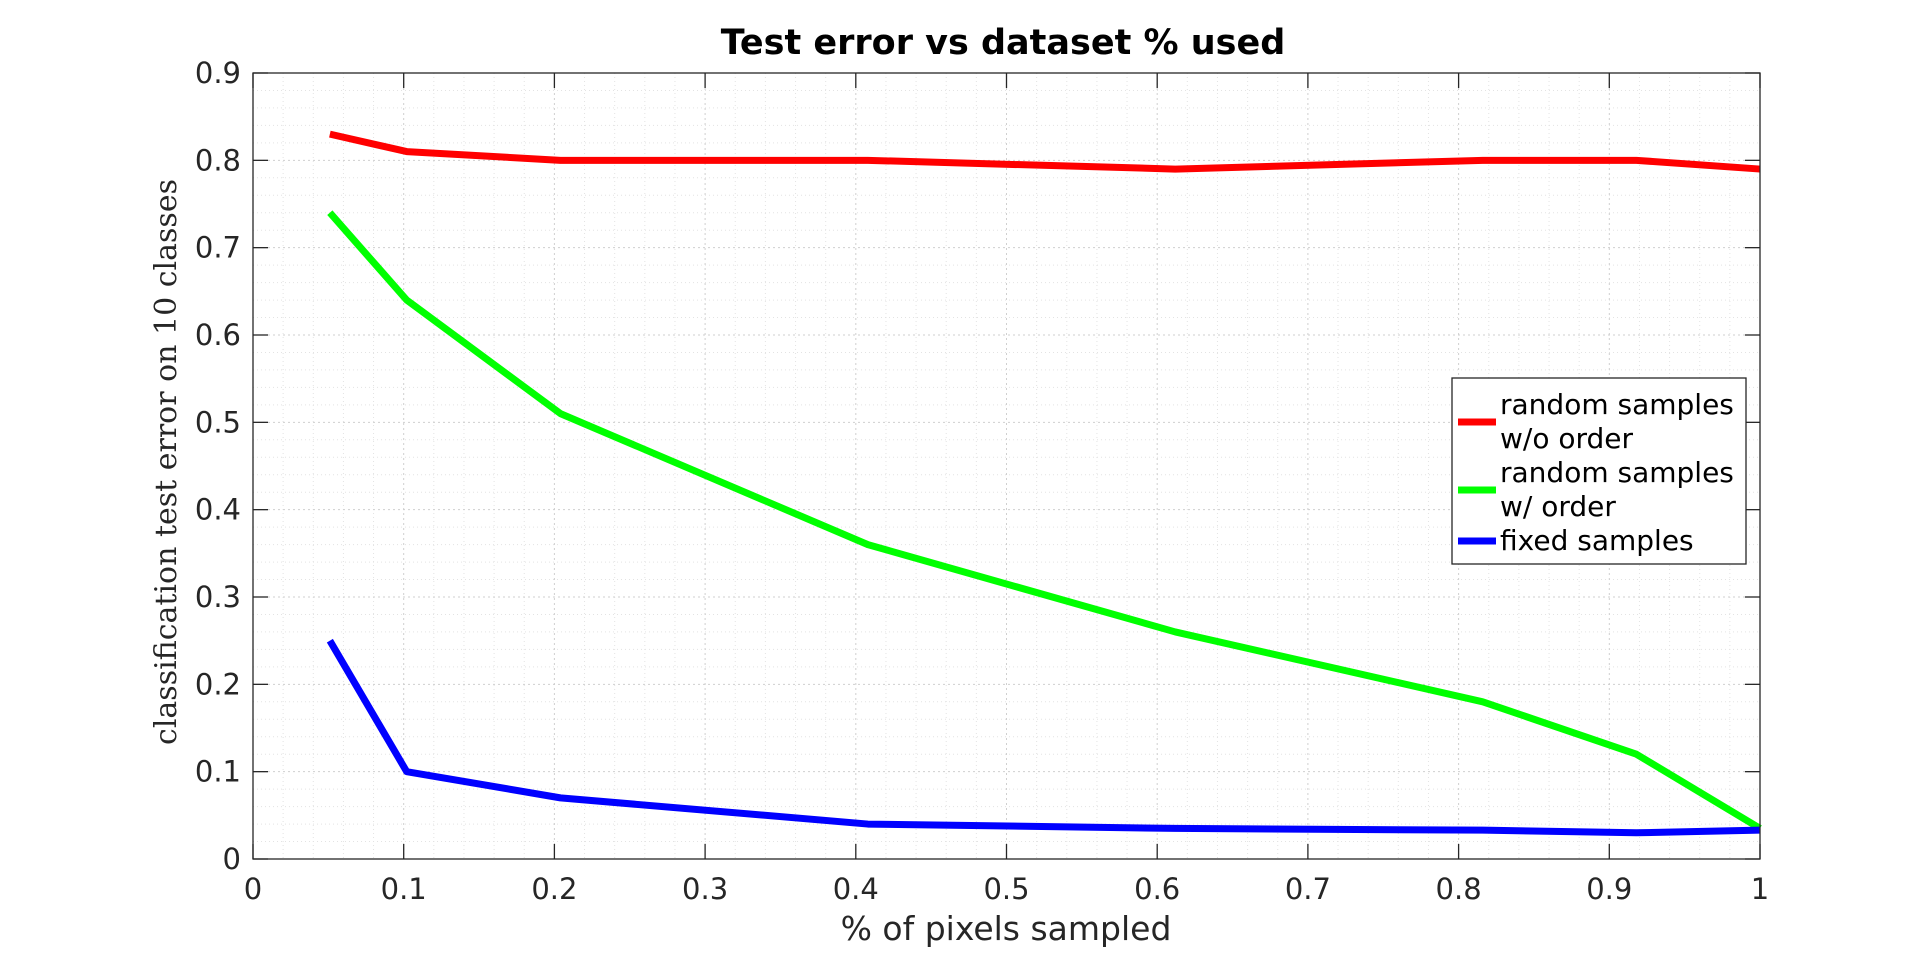  Describe the element at coordinates (1558, 506) in the screenshot. I see `legend-label: w/ order` at that location.